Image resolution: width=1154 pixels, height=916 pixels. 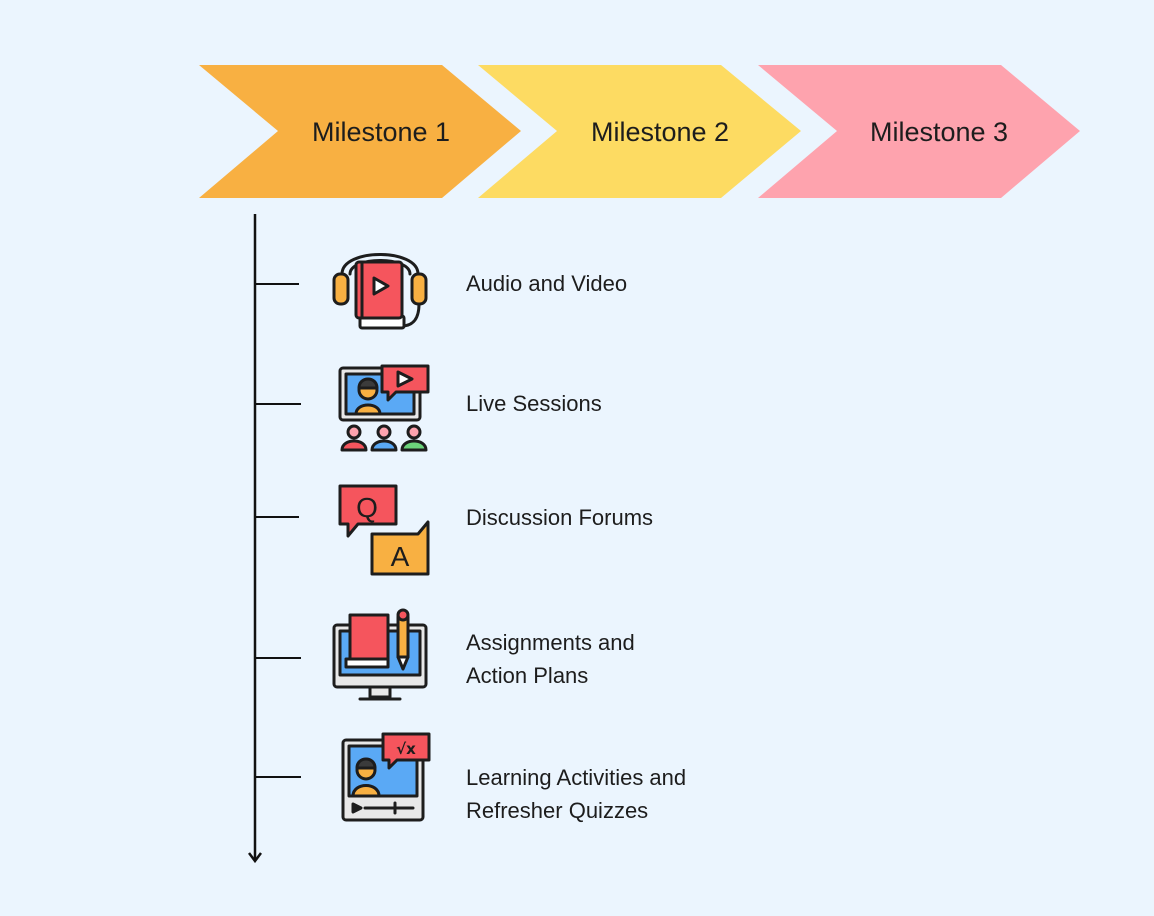 I want to click on milestone-chevrons, so click(x=639, y=131).